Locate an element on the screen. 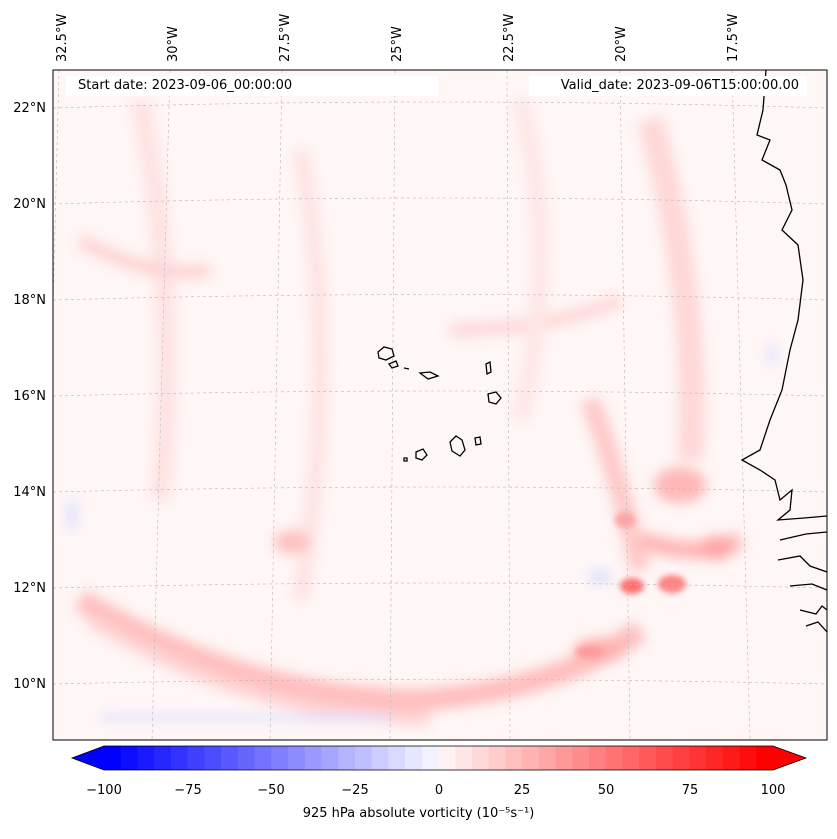  colorbar-label: 925 hPa absolute vorticity (10⁻⁵s⁻¹) is located at coordinates (418, 813).